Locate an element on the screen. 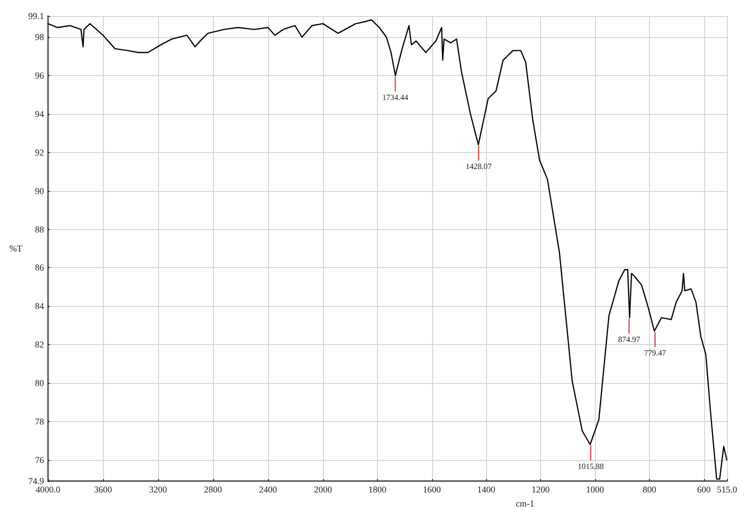  x-tick-label: 1800 is located at coordinates (377, 489).